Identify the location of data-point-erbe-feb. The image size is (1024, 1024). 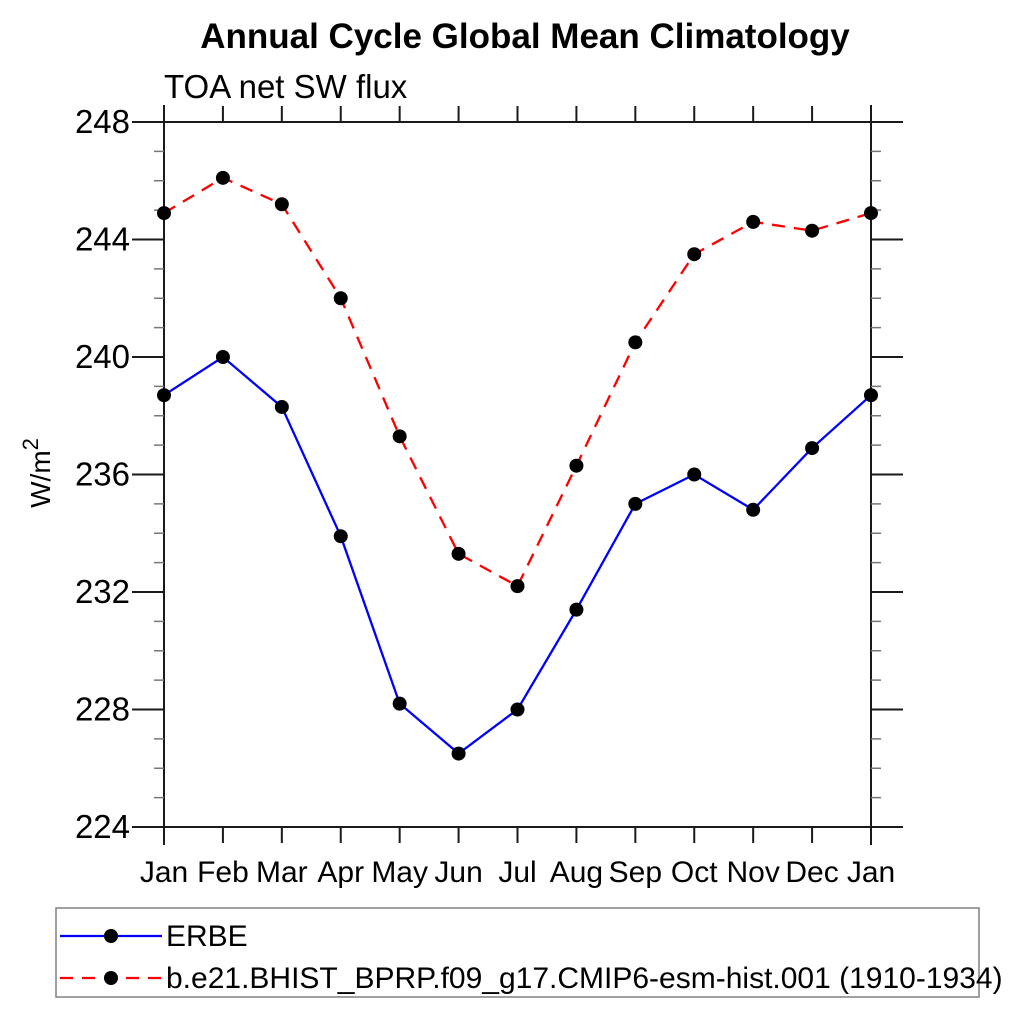
(222, 357).